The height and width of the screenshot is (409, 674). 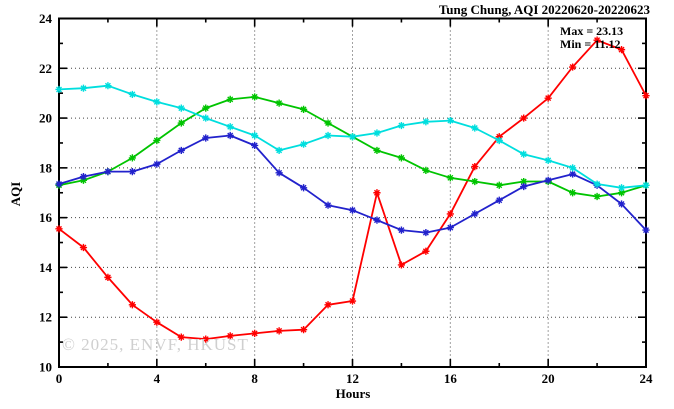 I want to click on y-tick-label: 10, so click(x=45, y=367).